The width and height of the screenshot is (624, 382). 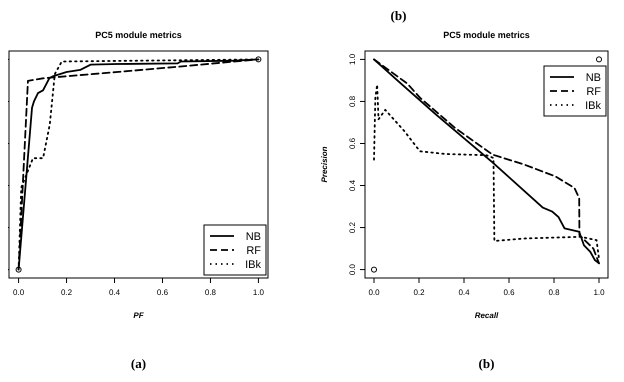 I want to click on y-tick-label: 0.0, so click(x=352, y=269).